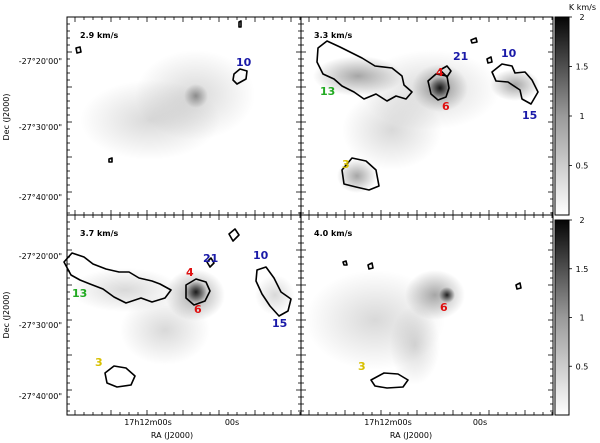 This screenshot has width=600, height=443. I want to click on velocity-label-3: 3.7 km/s, so click(99, 233).